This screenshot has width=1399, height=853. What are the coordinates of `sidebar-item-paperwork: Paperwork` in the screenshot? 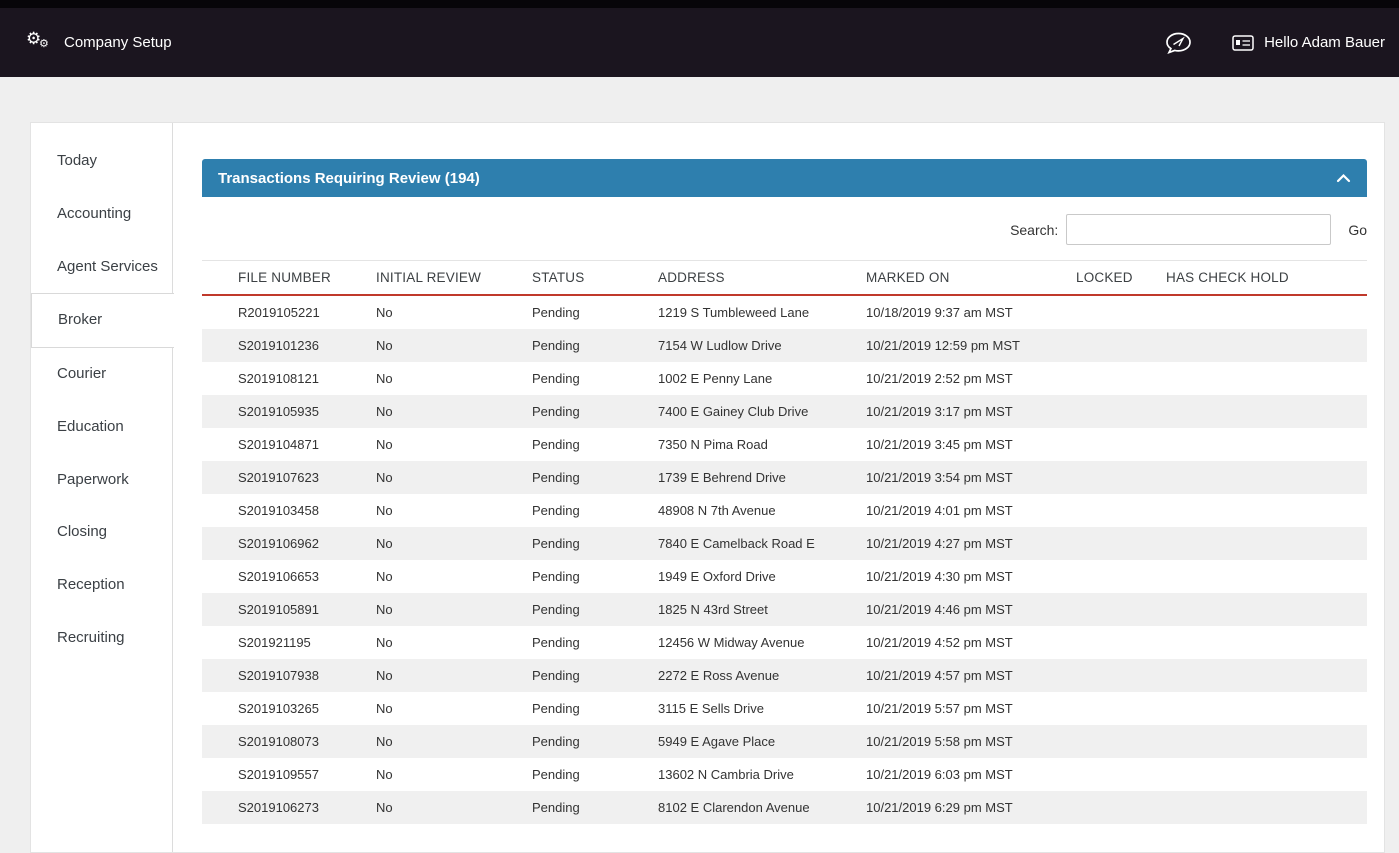 It's located at (93, 479).